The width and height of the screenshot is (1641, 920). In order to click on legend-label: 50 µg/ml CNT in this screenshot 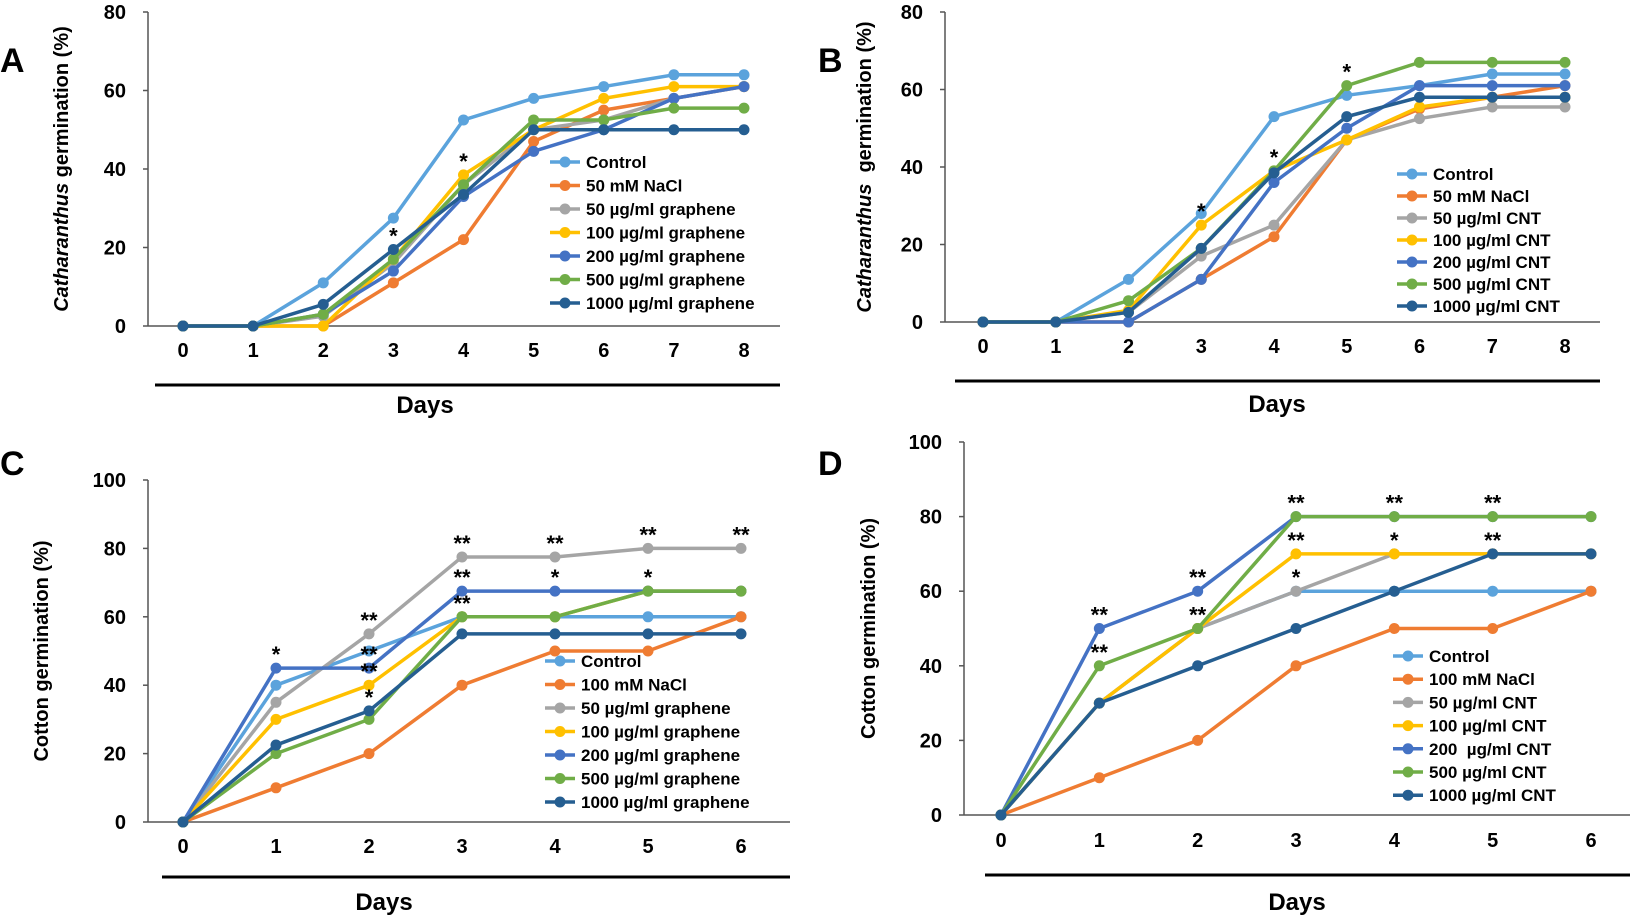, I will do `click(1483, 702)`.